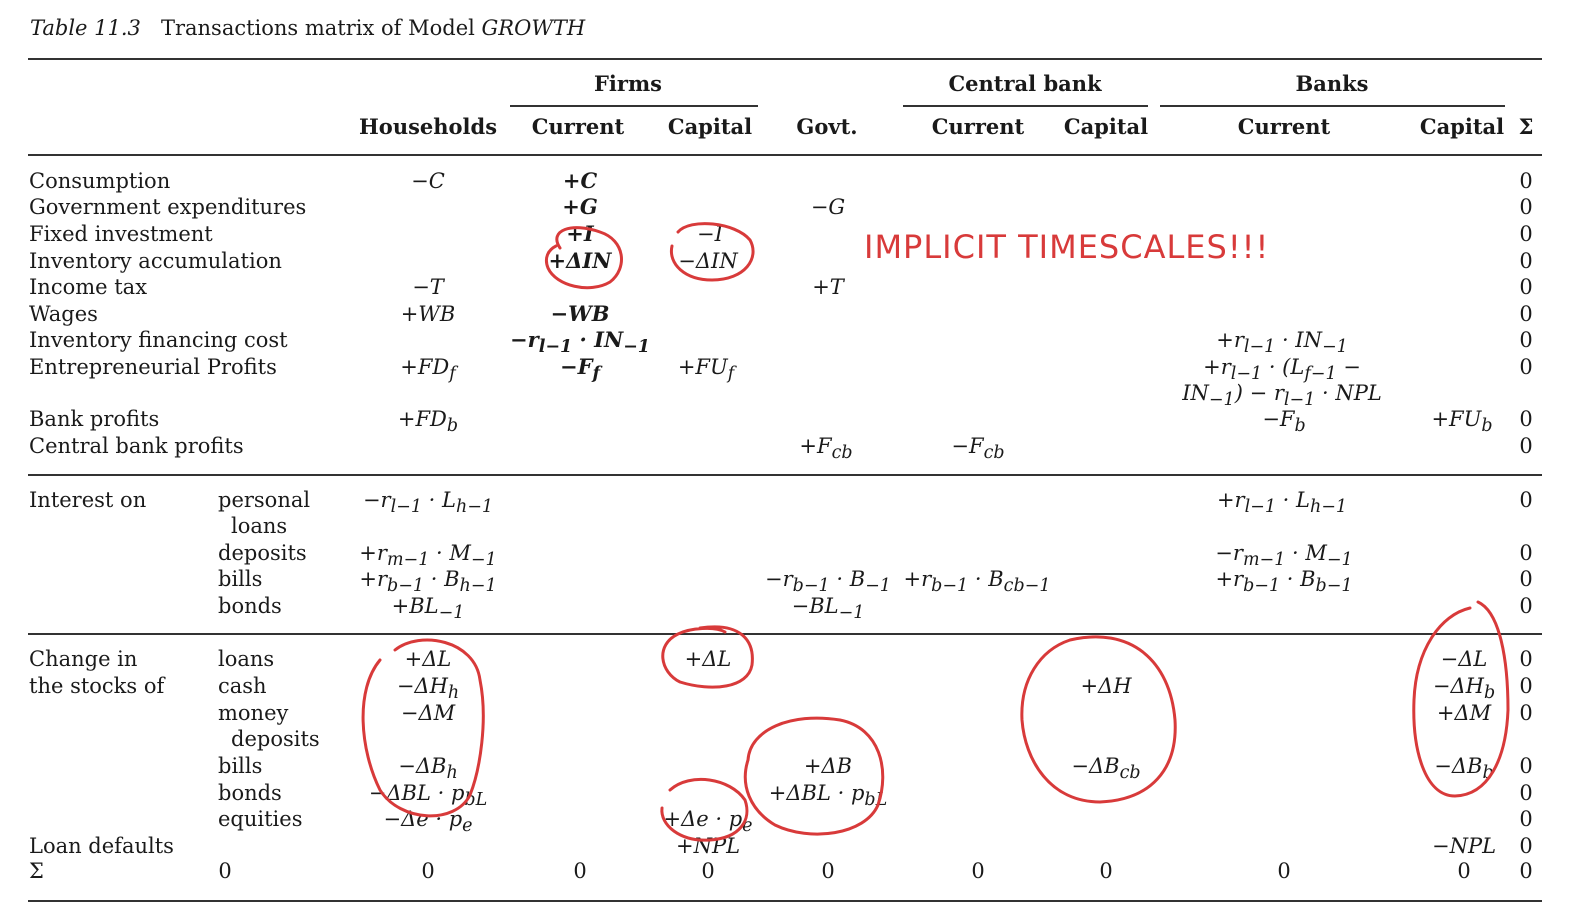 The image size is (1569, 923). What do you see at coordinates (1462, 422) in the screenshot?
I see `cell: +FUb` at bounding box center [1462, 422].